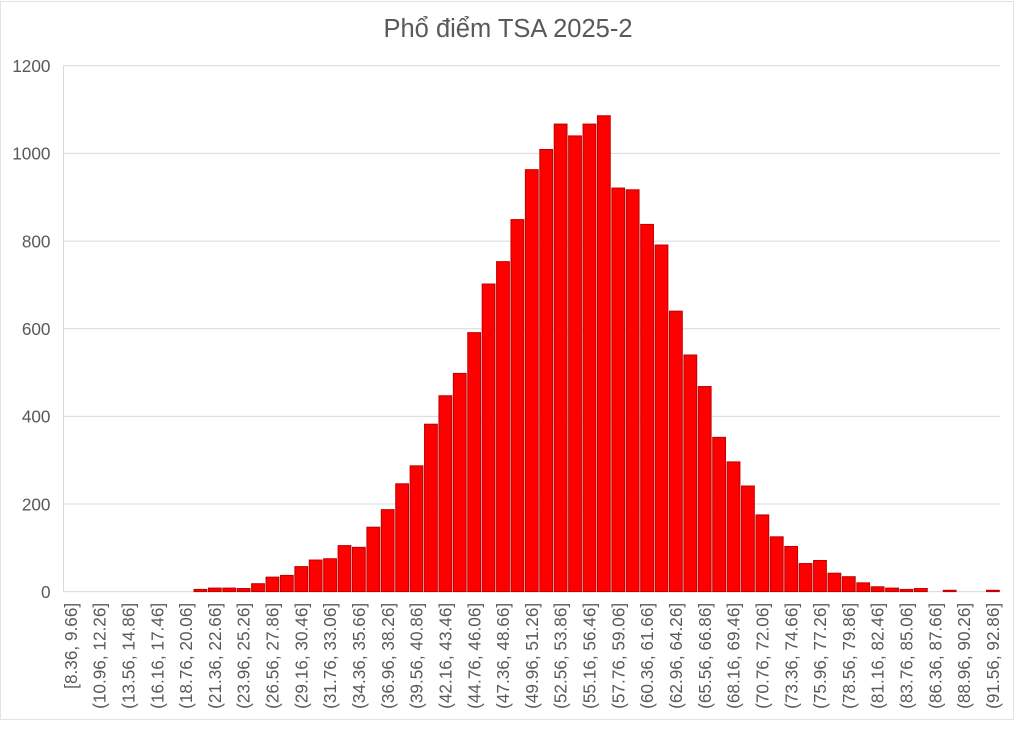 The image size is (1016, 729). What do you see at coordinates (590, 656) in the screenshot?
I see `svg-text: (55.16, 56.46]` at bounding box center [590, 656].